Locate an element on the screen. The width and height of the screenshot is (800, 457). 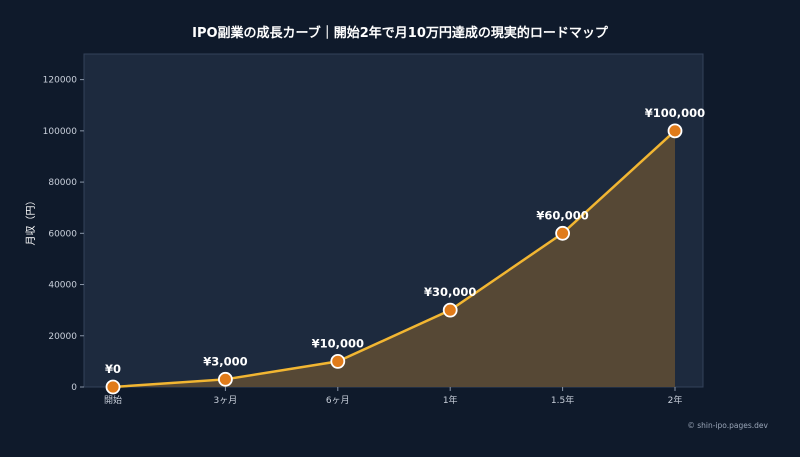
x-tick-label: 1年 is located at coordinates (450, 400).